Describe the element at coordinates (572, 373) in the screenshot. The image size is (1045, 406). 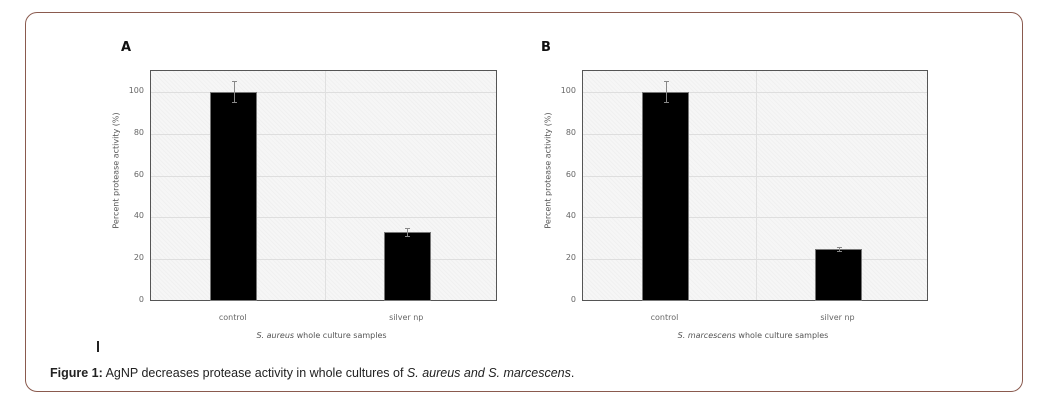
I see `caption-end: .` at that location.